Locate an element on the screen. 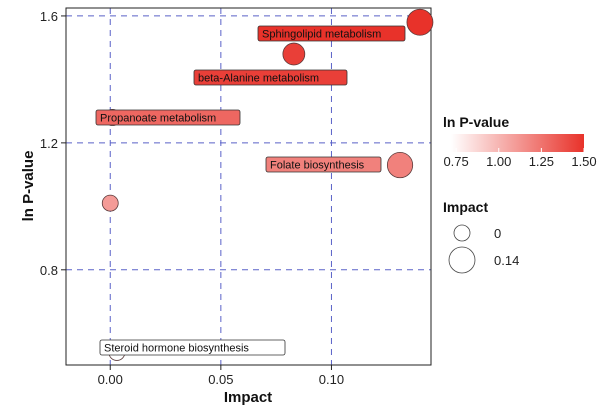 The image size is (607, 416). point-label-3: Folate biosynthesis is located at coordinates (317, 166).